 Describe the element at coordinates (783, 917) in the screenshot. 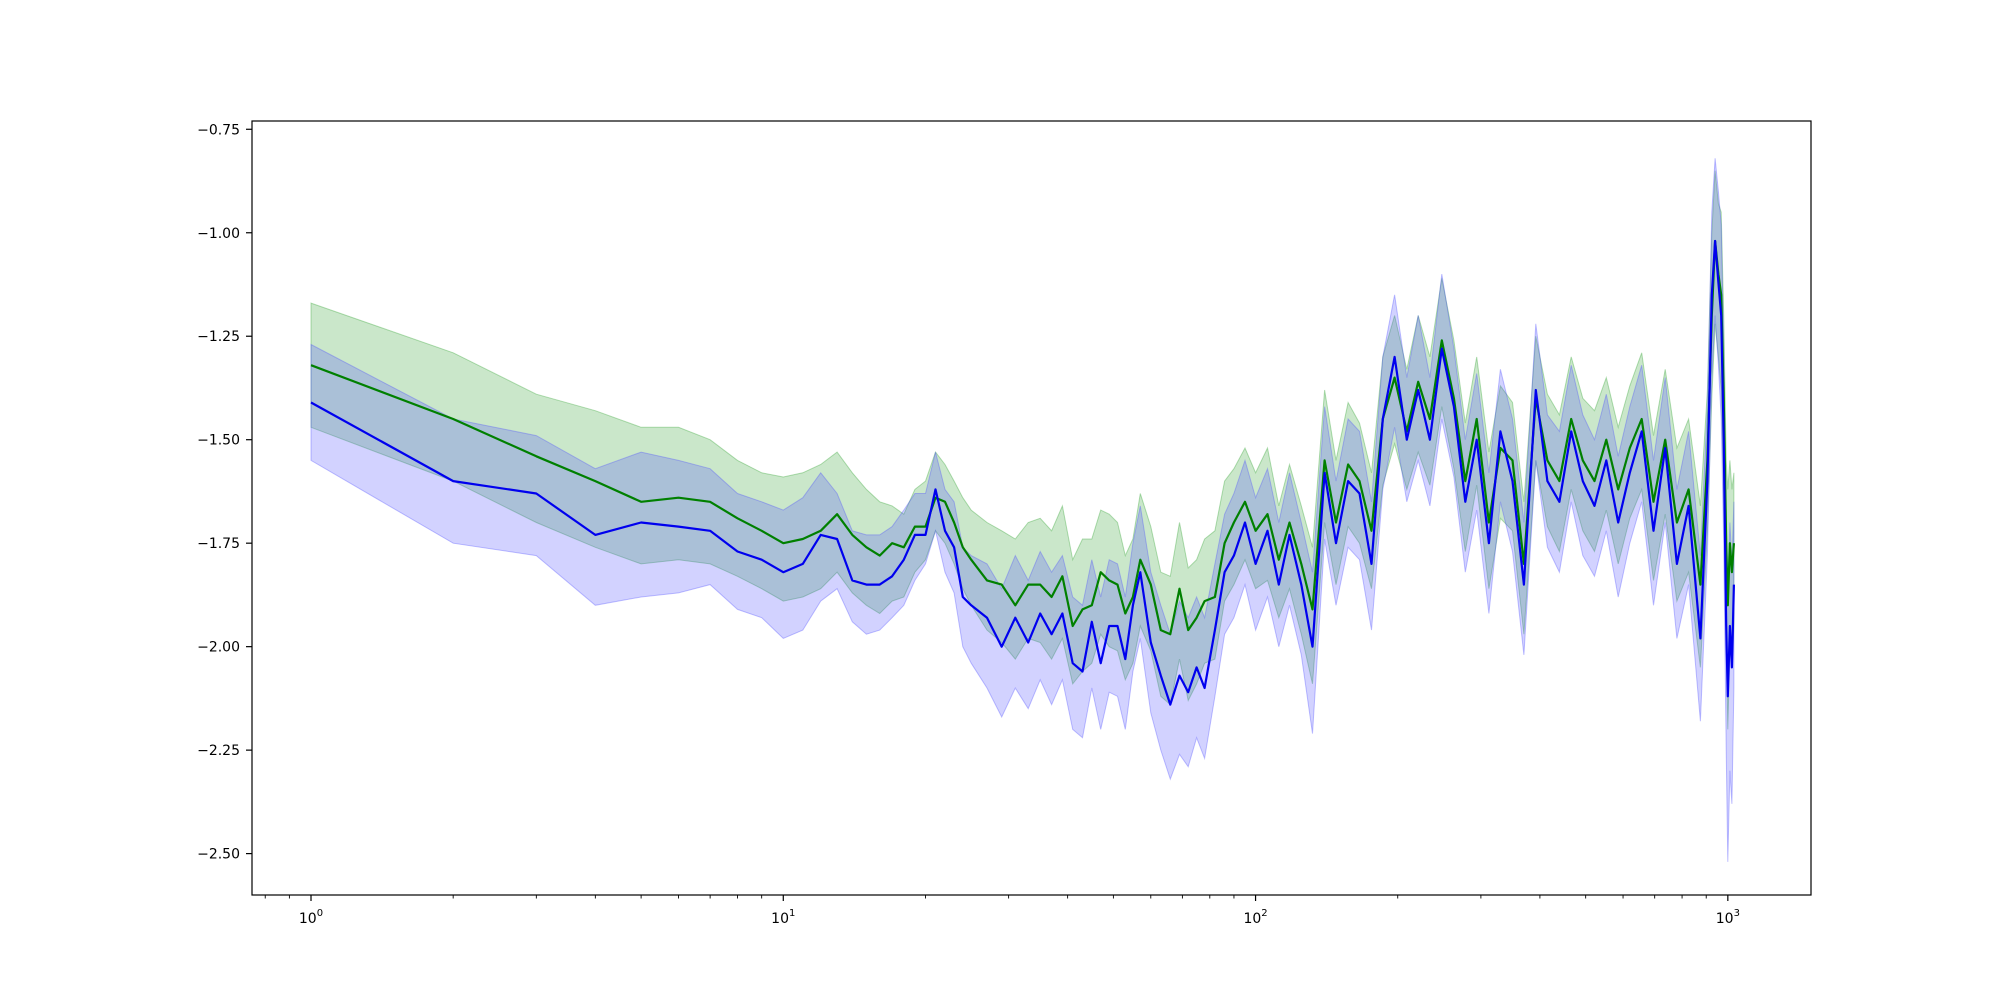

I see `x-tick-label: 10¹` at that location.